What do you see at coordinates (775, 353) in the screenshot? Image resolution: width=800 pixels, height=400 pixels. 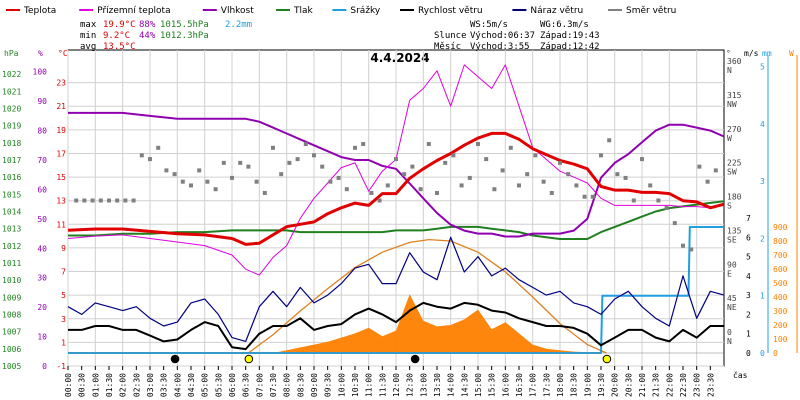 I see `solar-tick-label: 0` at bounding box center [775, 353].